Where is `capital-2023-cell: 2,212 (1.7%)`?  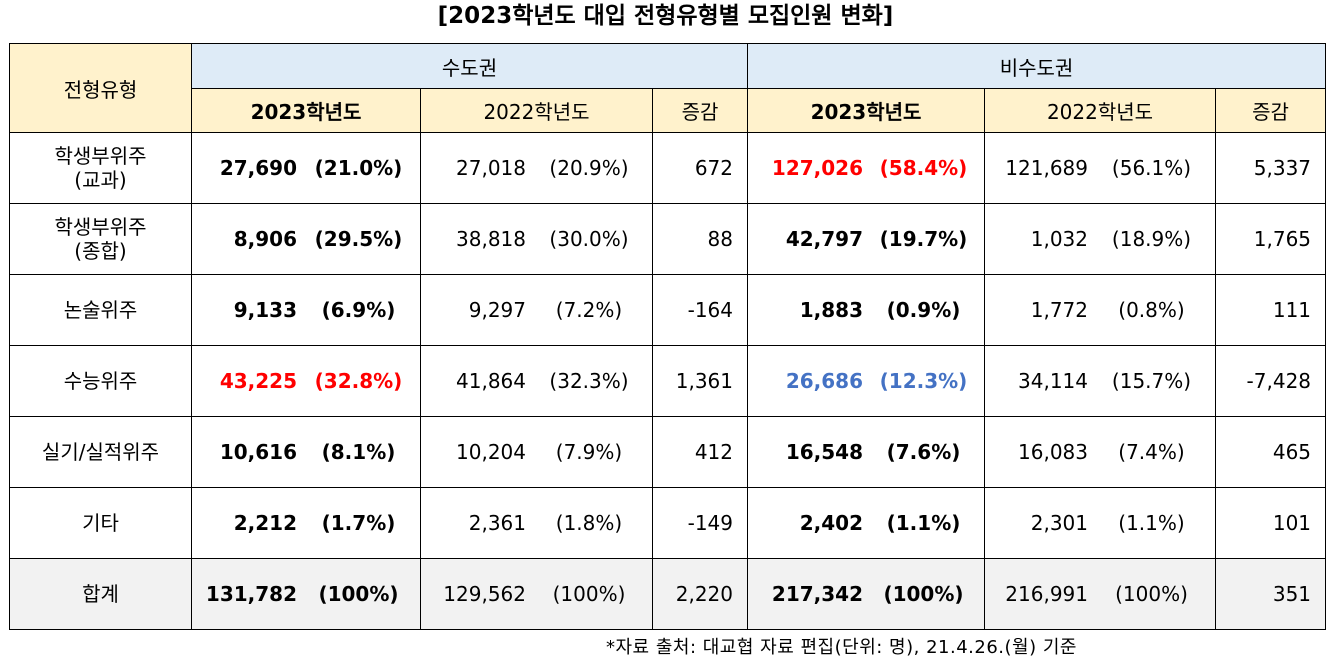
capital-2023-cell: 2,212 (1.7%) is located at coordinates (306, 523).